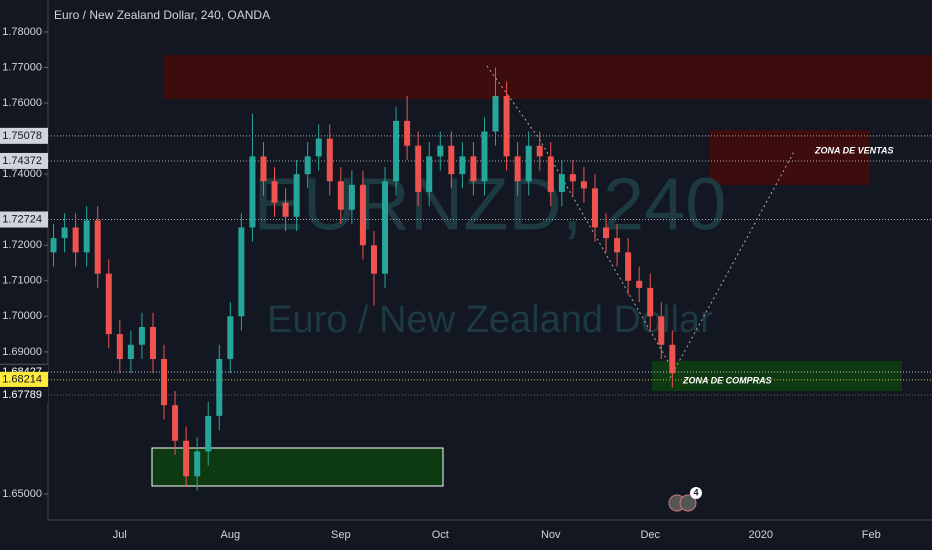 This screenshot has width=932, height=550. I want to click on watermark: EURNZD, 240, so click(490, 204).